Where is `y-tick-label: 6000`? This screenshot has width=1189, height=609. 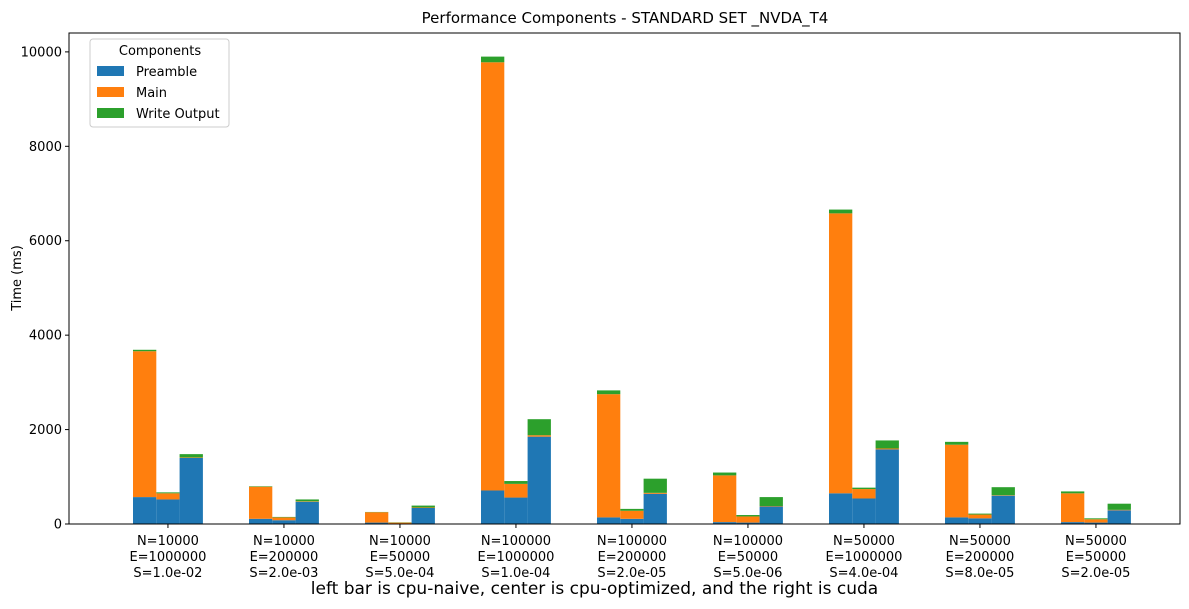
y-tick-label: 6000 is located at coordinates (45, 241).